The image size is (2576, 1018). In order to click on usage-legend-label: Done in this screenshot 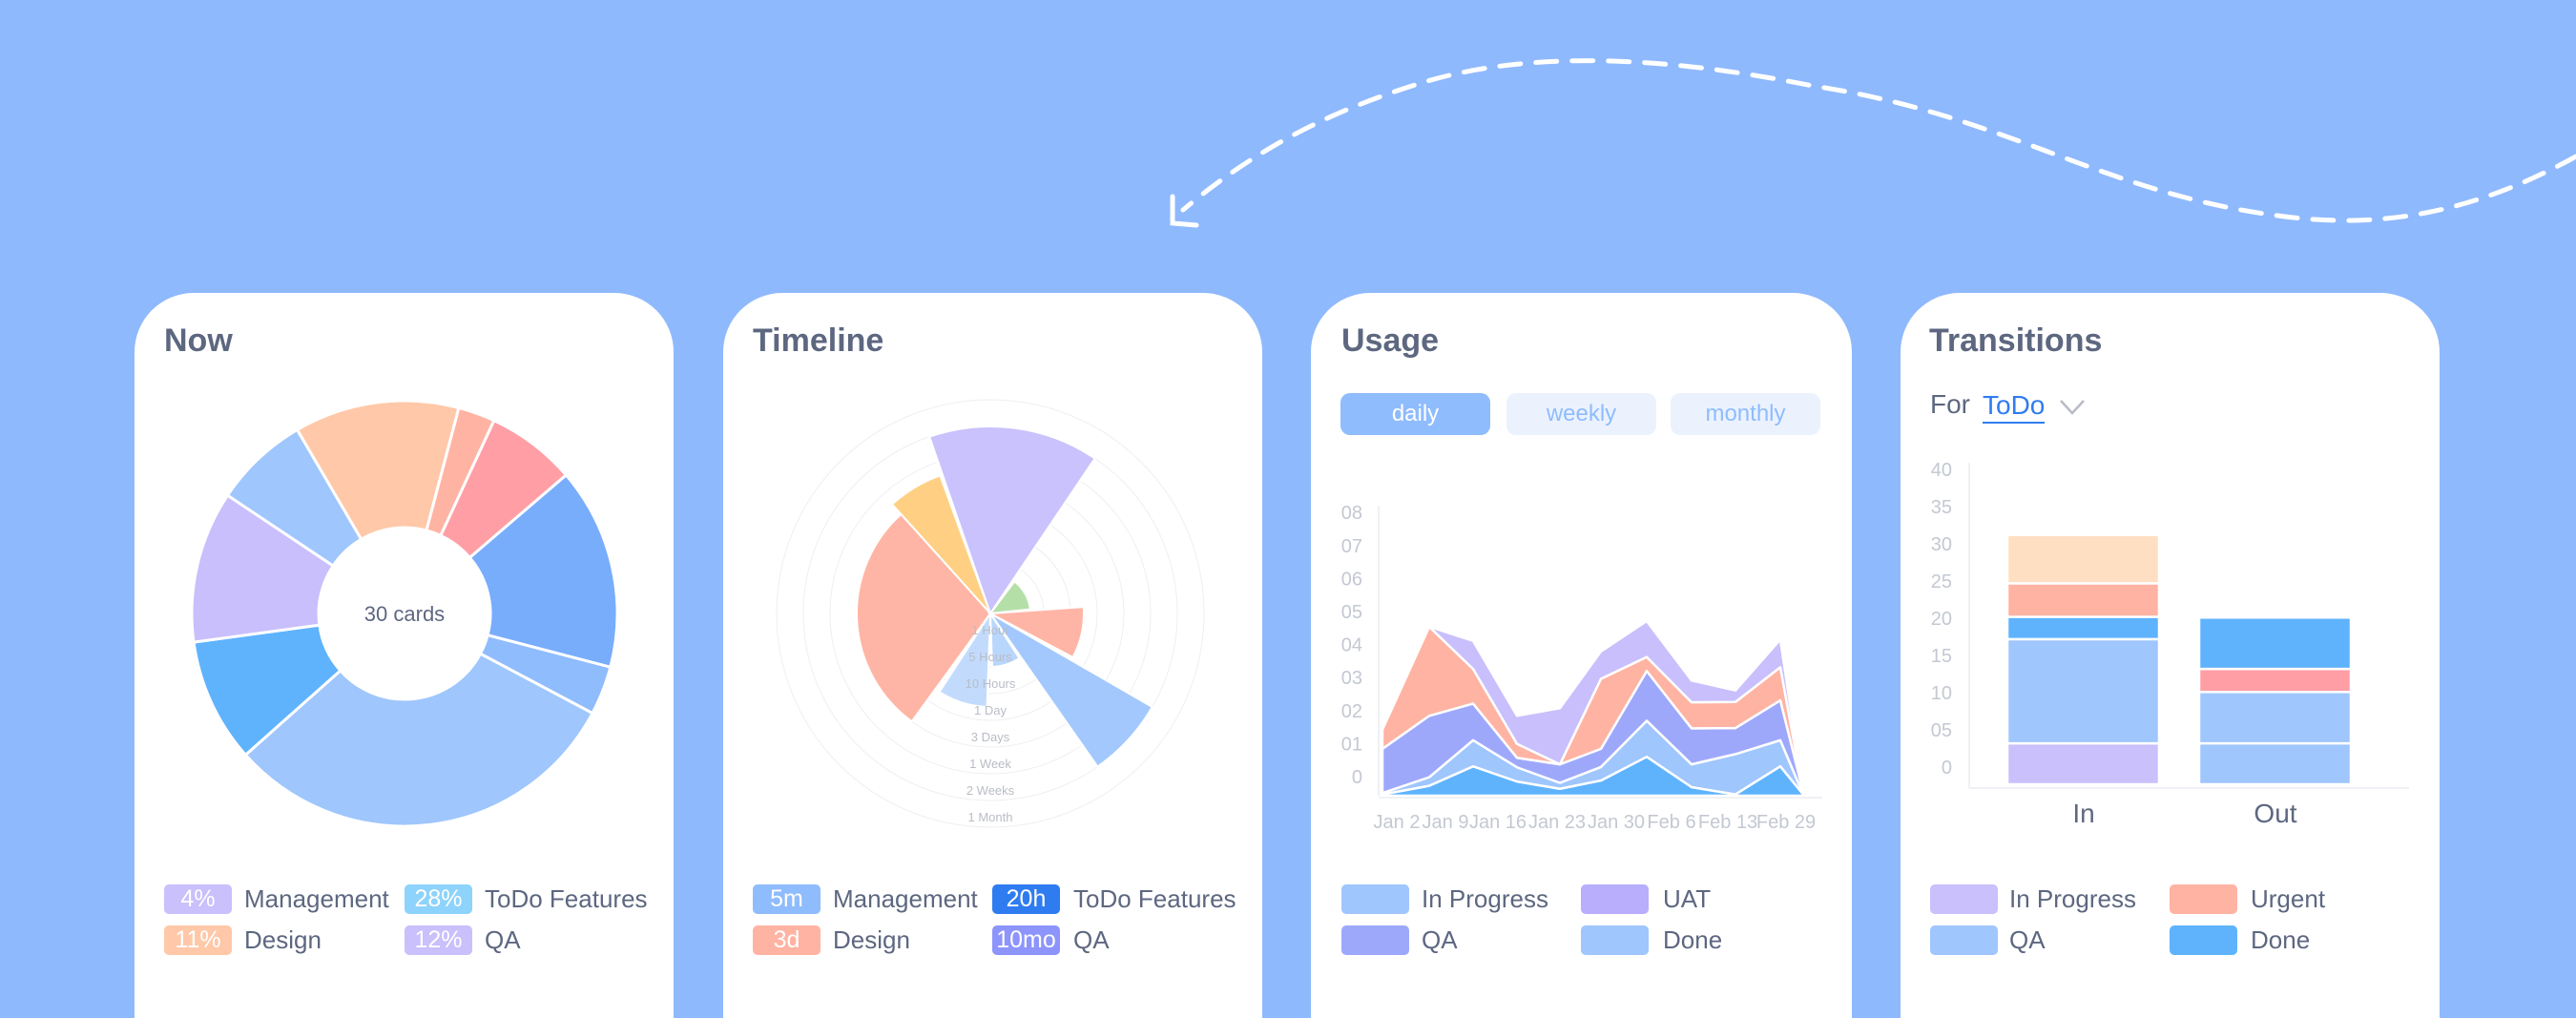, I will do `click(1693, 939)`.